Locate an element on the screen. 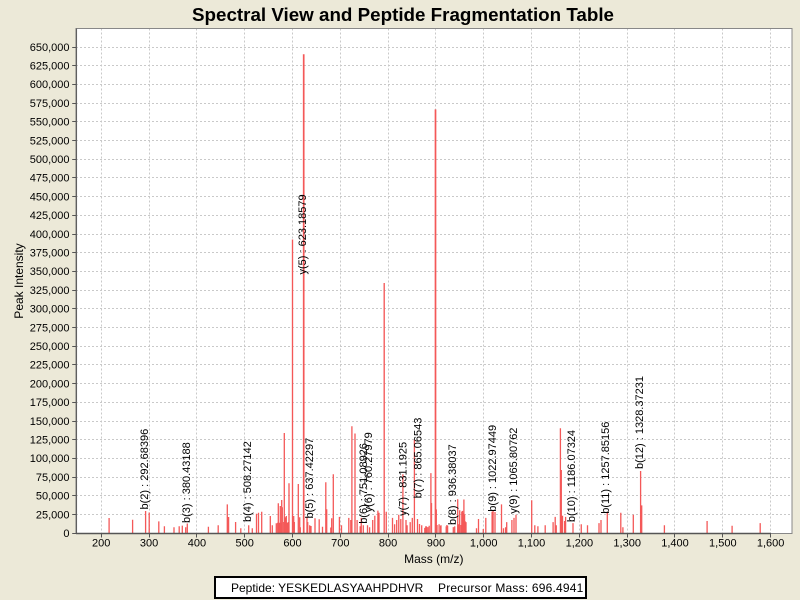 The image size is (800, 600). svg-text: y(5) : 623.18579 is located at coordinates (303, 234).